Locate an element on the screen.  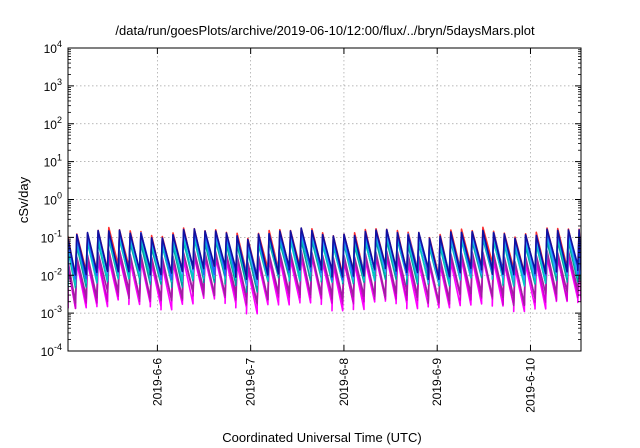
y-tick-label: 10⁻² is located at coordinates (51, 274).